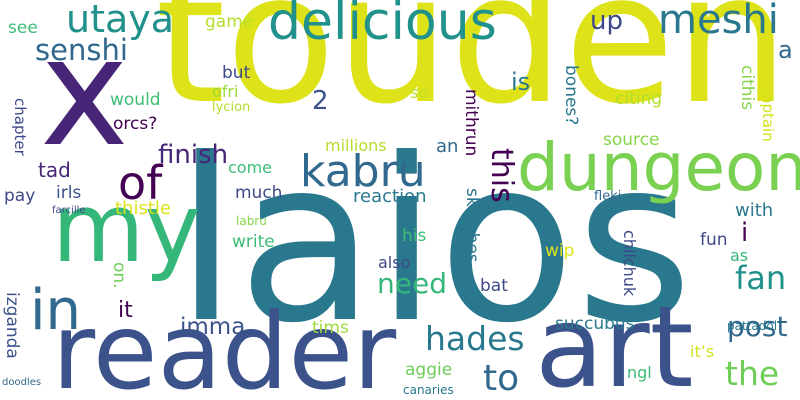  Describe the element at coordinates (135, 100) in the screenshot. I see `word: would` at that location.